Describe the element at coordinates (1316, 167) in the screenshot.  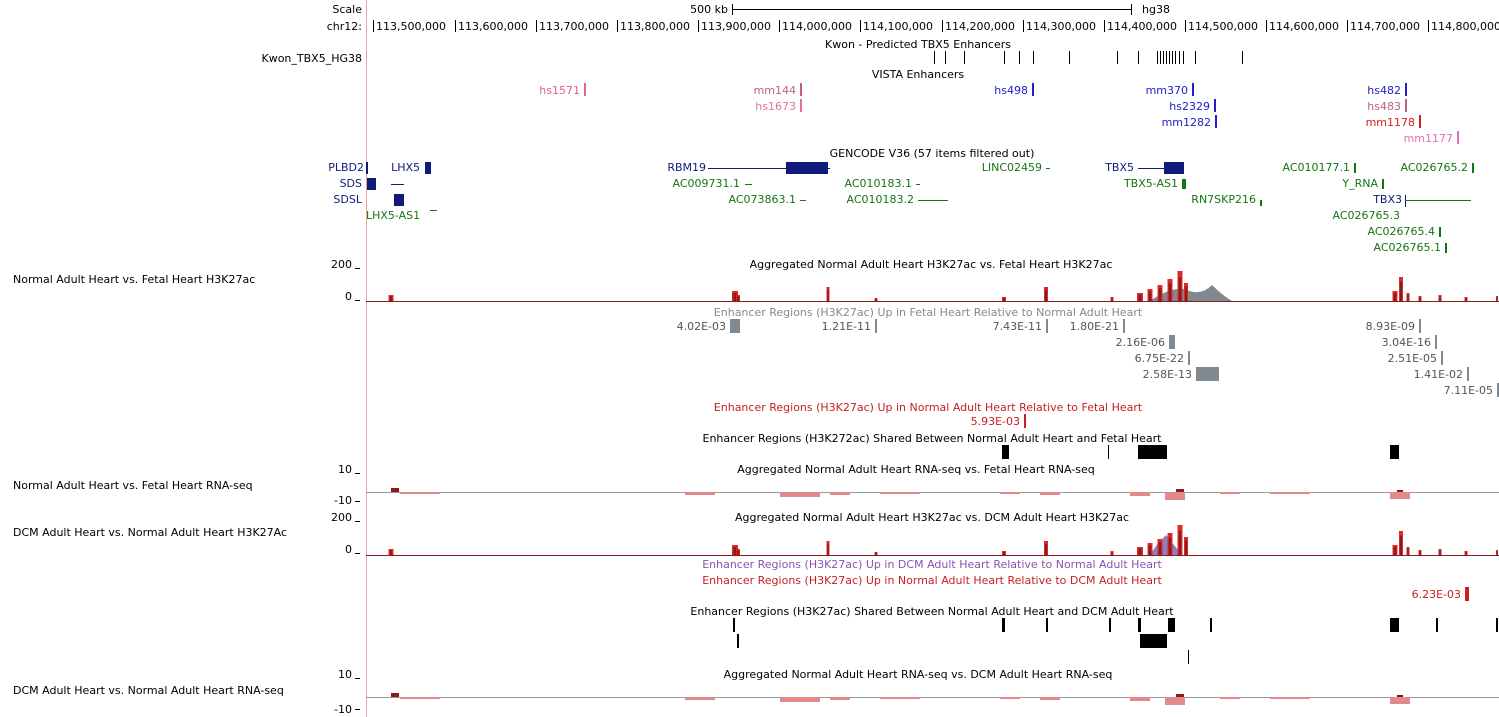
I see `gene-label: AC010177.1` at that location.